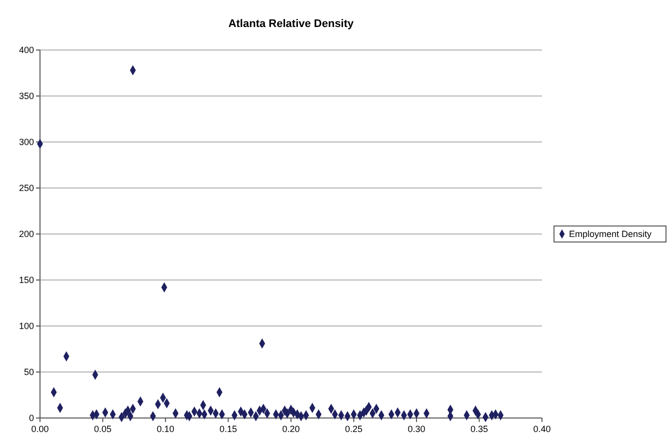 The height and width of the screenshot is (439, 669). Describe the element at coordinates (26, 326) in the screenshot. I see `y-tick-label: 100` at that location.